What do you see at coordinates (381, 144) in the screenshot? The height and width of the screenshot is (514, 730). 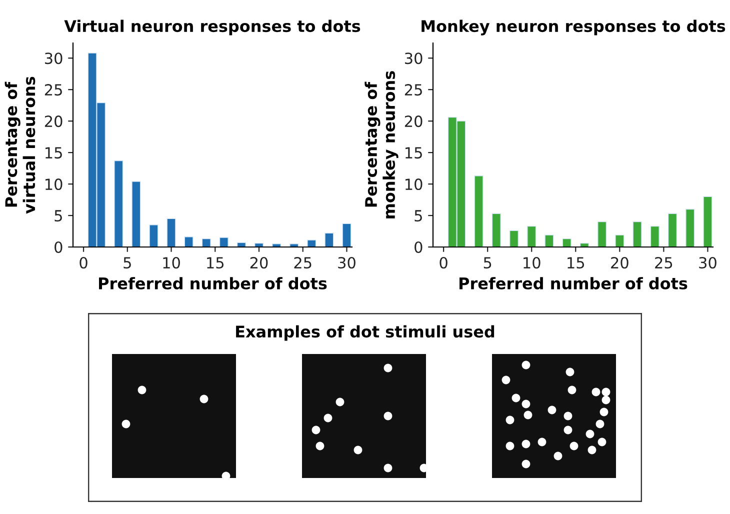 I see `y-axis-title: Percentage of monkey neurons` at bounding box center [381, 144].